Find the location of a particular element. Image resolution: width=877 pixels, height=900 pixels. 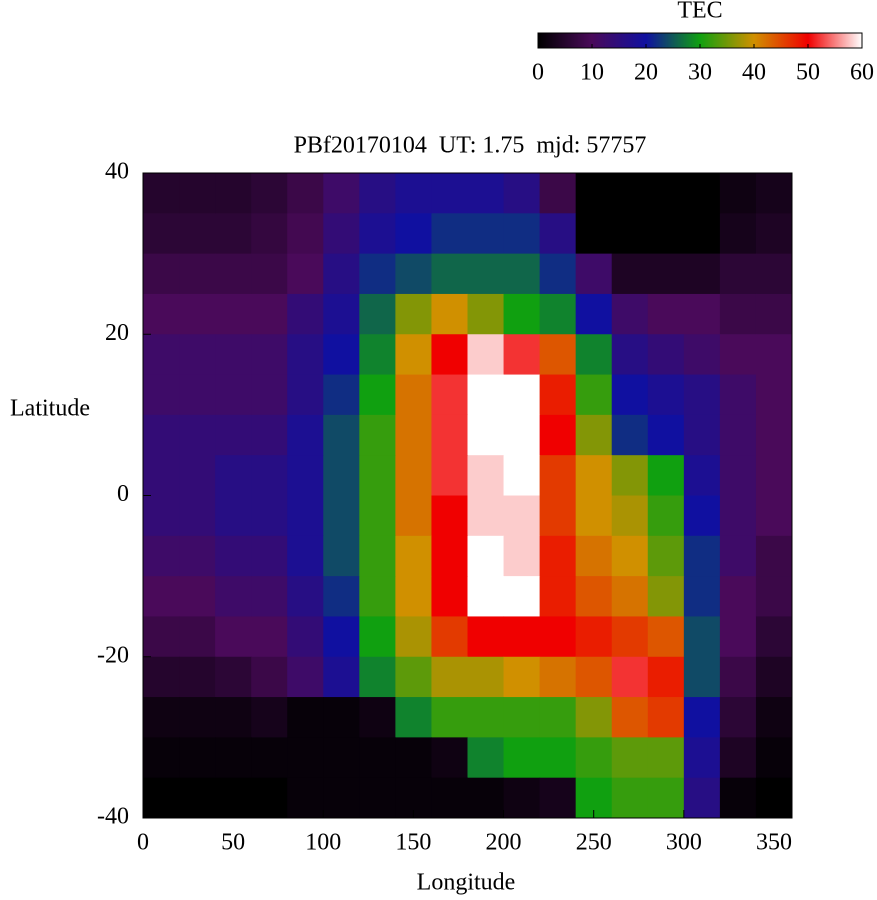

x-tick-label: 300 is located at coordinates (684, 843).